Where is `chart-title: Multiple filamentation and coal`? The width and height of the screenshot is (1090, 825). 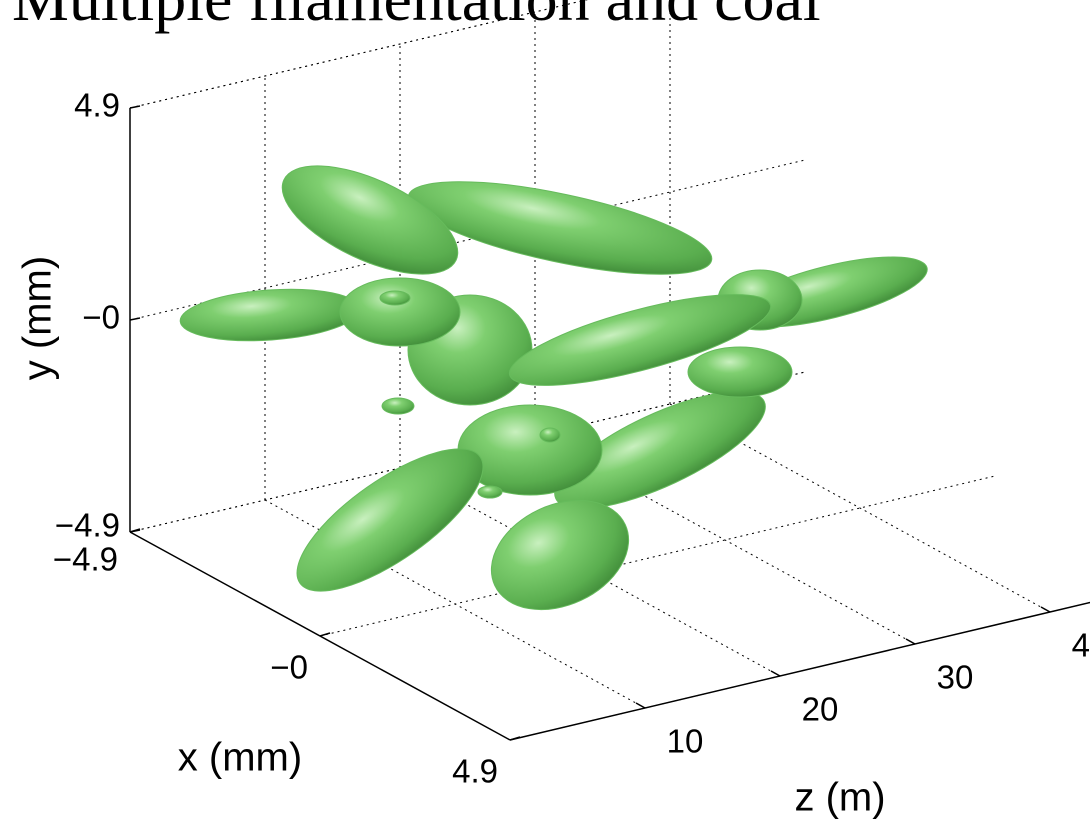
chart-title: Multiple filamentation and coal is located at coordinates (416, 17).